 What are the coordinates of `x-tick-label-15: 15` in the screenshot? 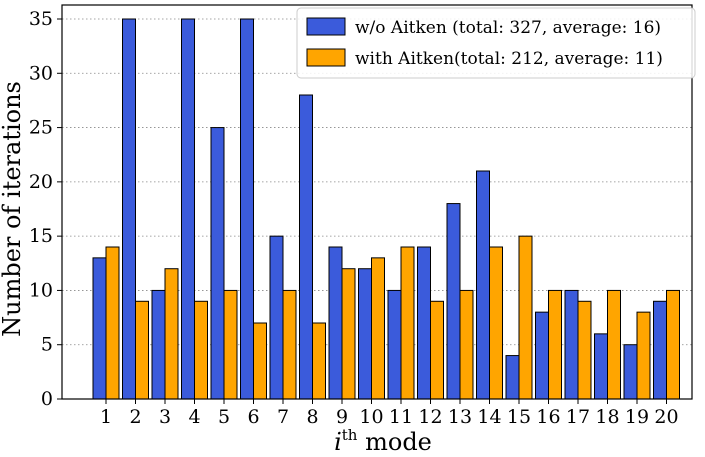 It's located at (519, 417).